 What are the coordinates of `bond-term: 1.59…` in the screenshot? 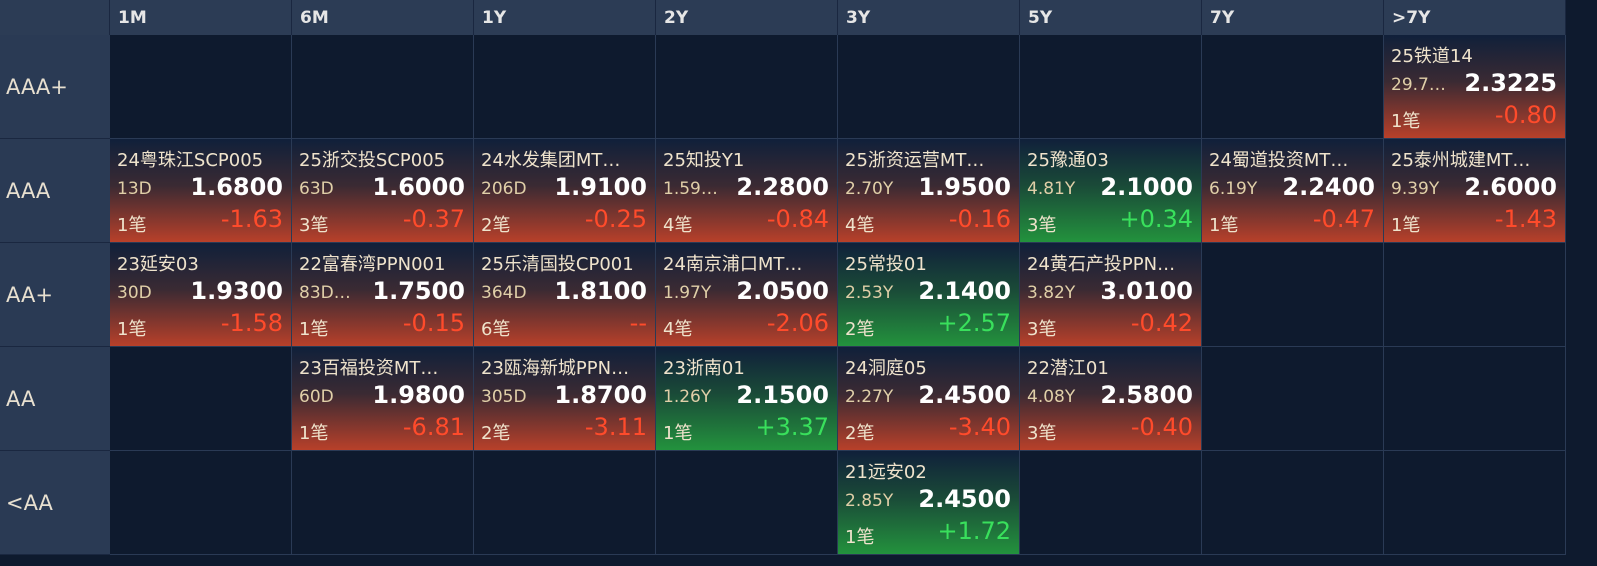 It's located at (690, 189).